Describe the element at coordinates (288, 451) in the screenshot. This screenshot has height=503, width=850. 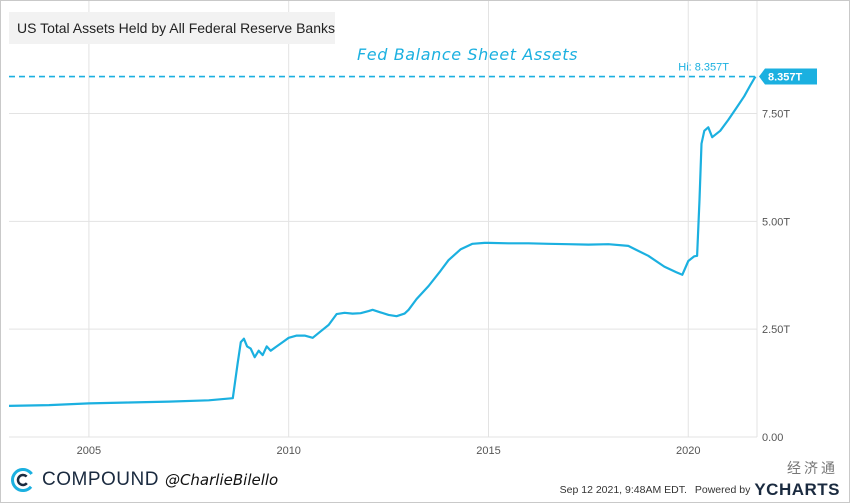
I see `x-tick-label: 2010` at that location.